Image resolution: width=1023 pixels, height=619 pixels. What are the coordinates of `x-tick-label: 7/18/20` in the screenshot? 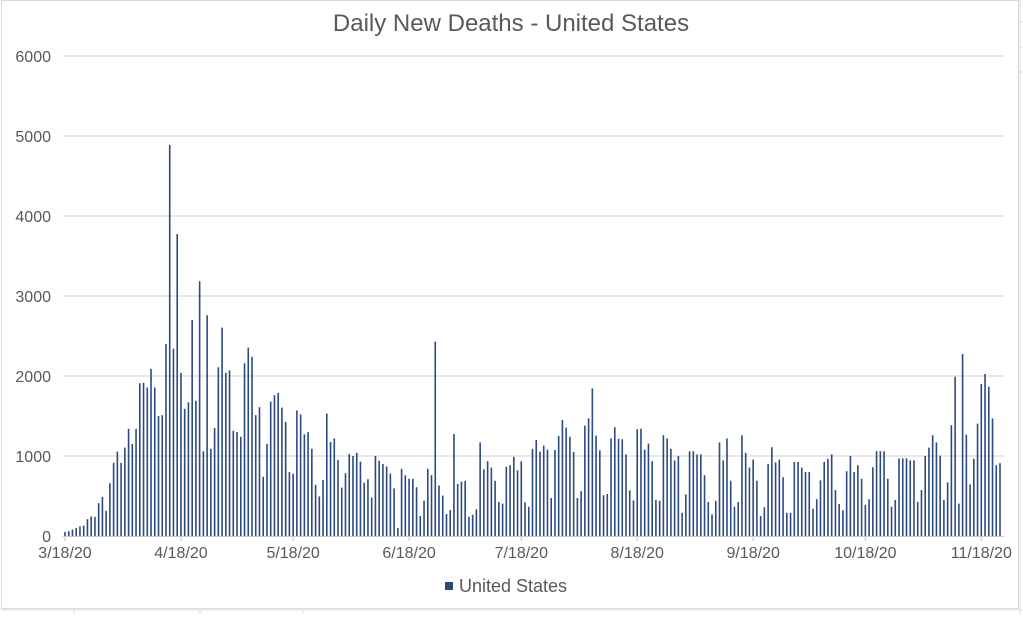 It's located at (521, 553).